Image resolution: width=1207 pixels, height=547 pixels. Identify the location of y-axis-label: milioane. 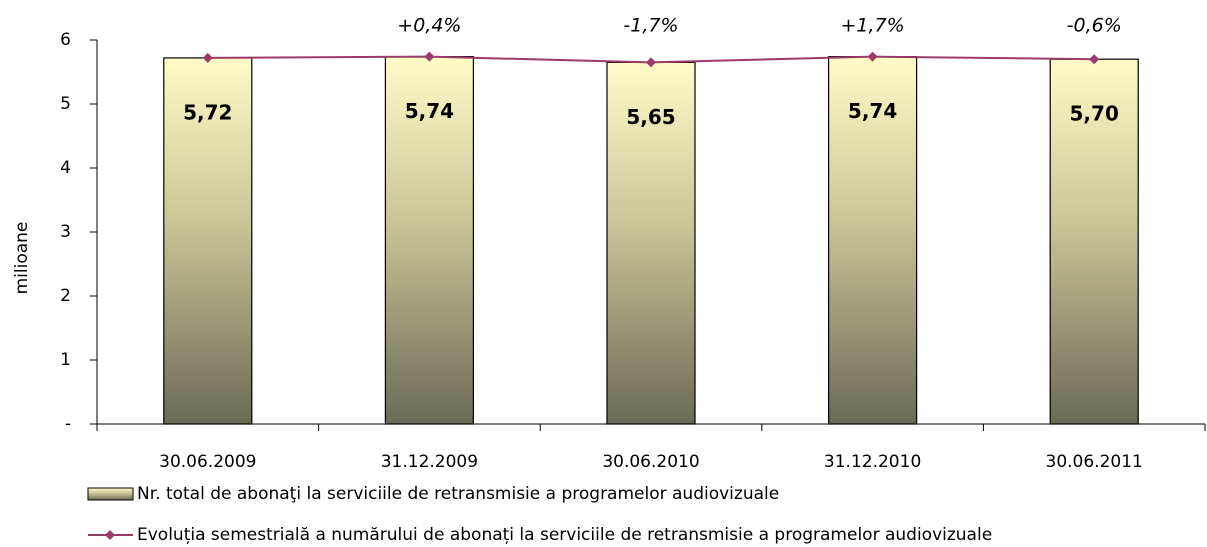
(22, 258).